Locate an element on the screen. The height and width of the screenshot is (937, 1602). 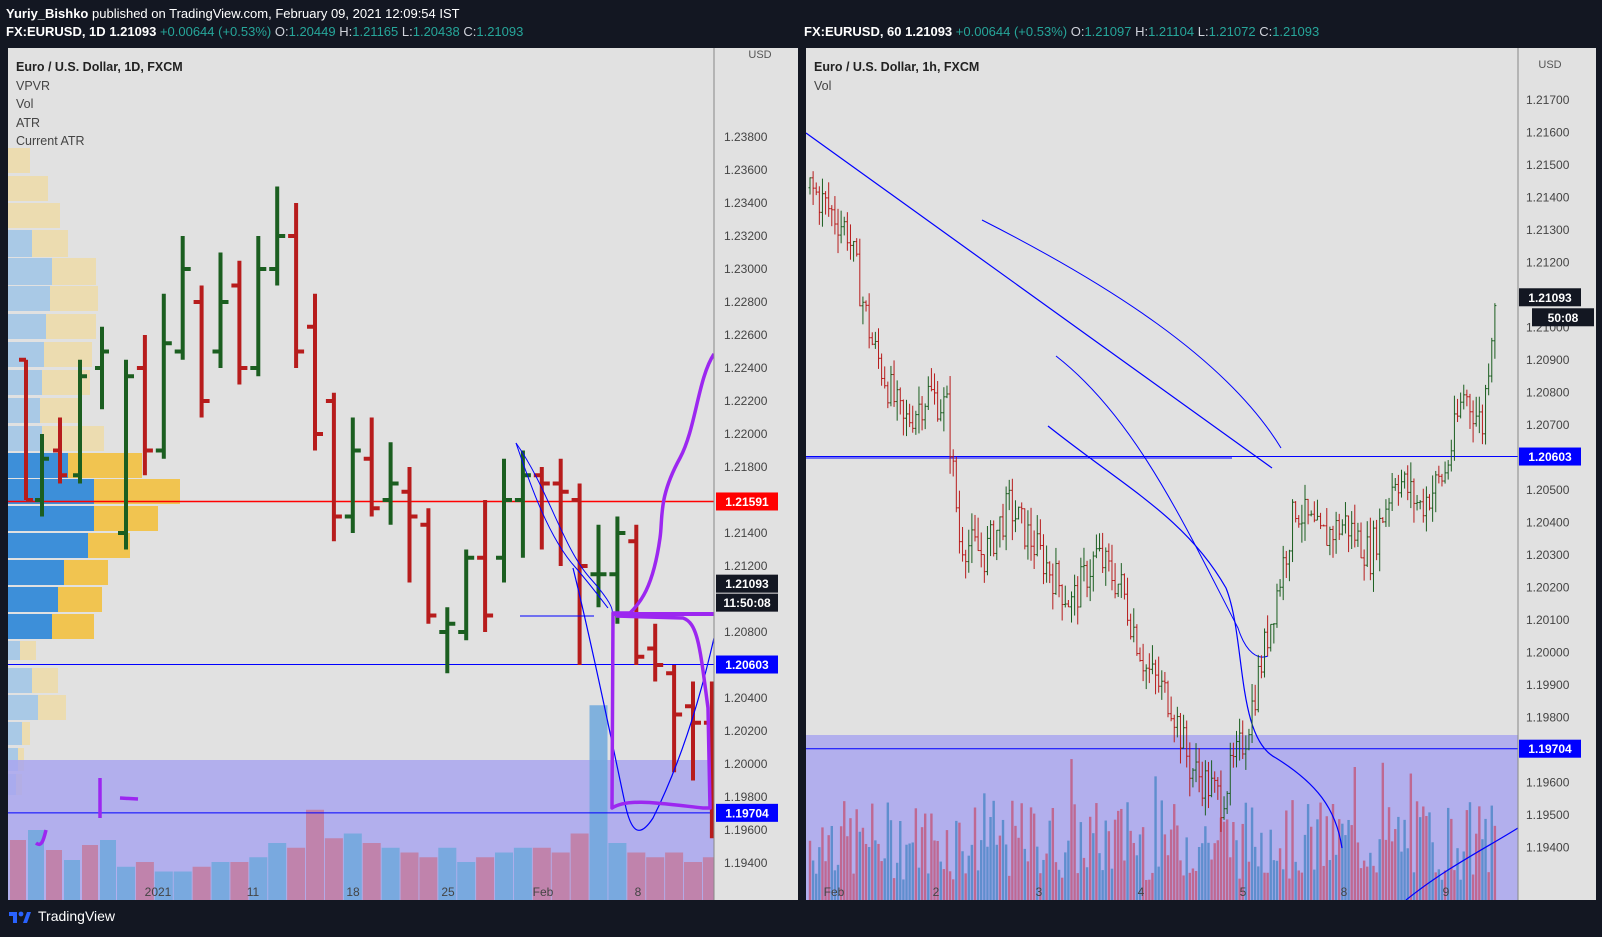
right-symbol-name: FX:EURUSD, 60 is located at coordinates (853, 31).